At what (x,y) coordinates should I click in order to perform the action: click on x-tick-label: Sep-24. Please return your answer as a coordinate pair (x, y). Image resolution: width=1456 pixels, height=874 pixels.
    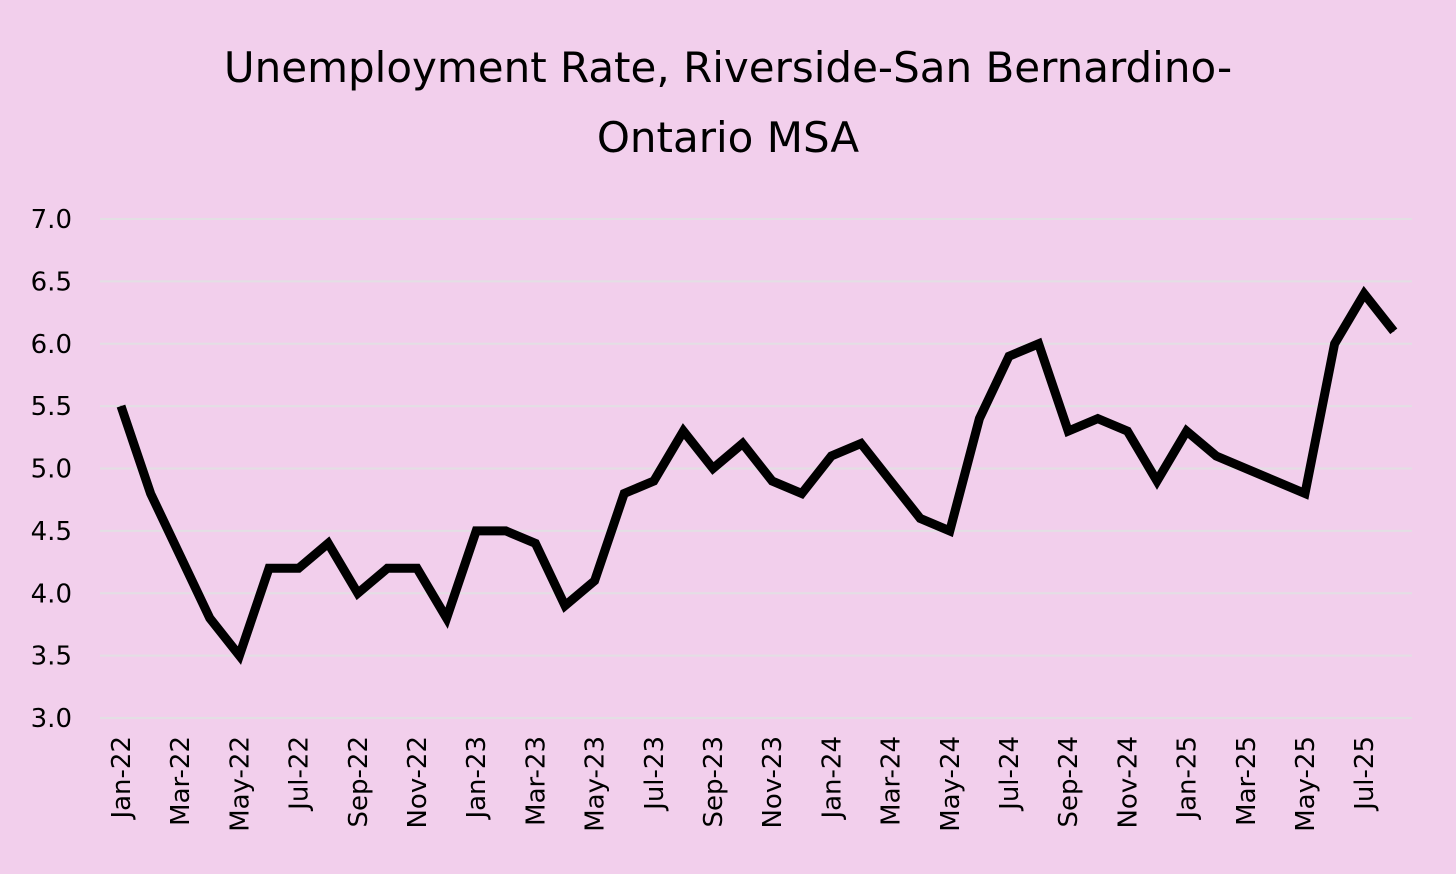
    Looking at the image, I should click on (1069, 781).